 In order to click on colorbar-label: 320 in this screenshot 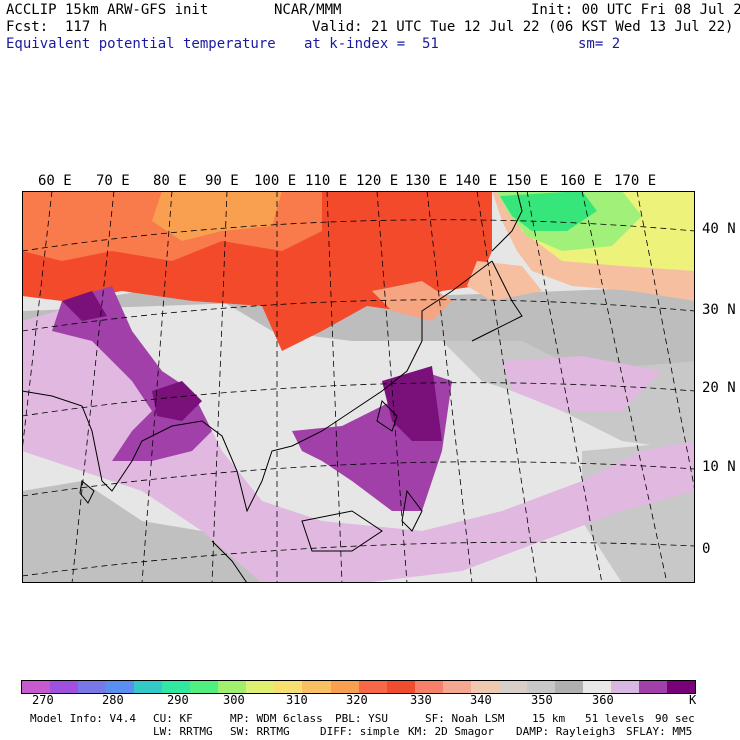, I will do `click(357, 700)`.